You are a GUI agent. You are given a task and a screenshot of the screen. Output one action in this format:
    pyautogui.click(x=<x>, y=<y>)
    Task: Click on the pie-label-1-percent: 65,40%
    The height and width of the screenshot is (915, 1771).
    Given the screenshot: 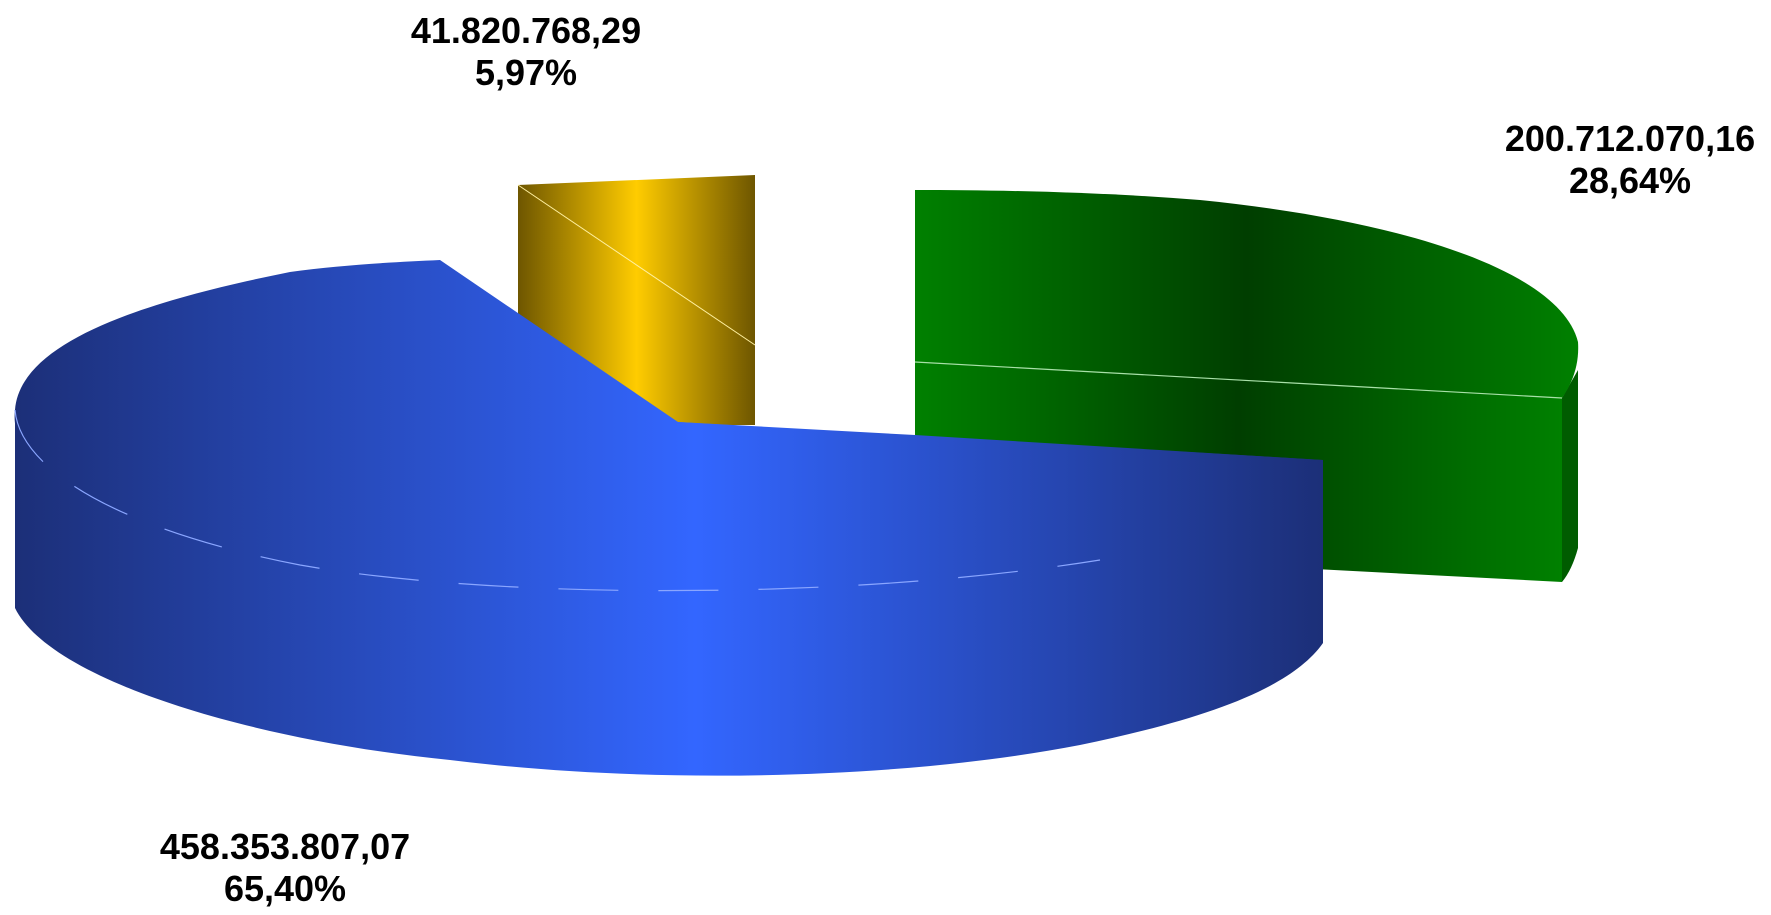 What is the action you would take?
    pyautogui.click(x=285, y=888)
    